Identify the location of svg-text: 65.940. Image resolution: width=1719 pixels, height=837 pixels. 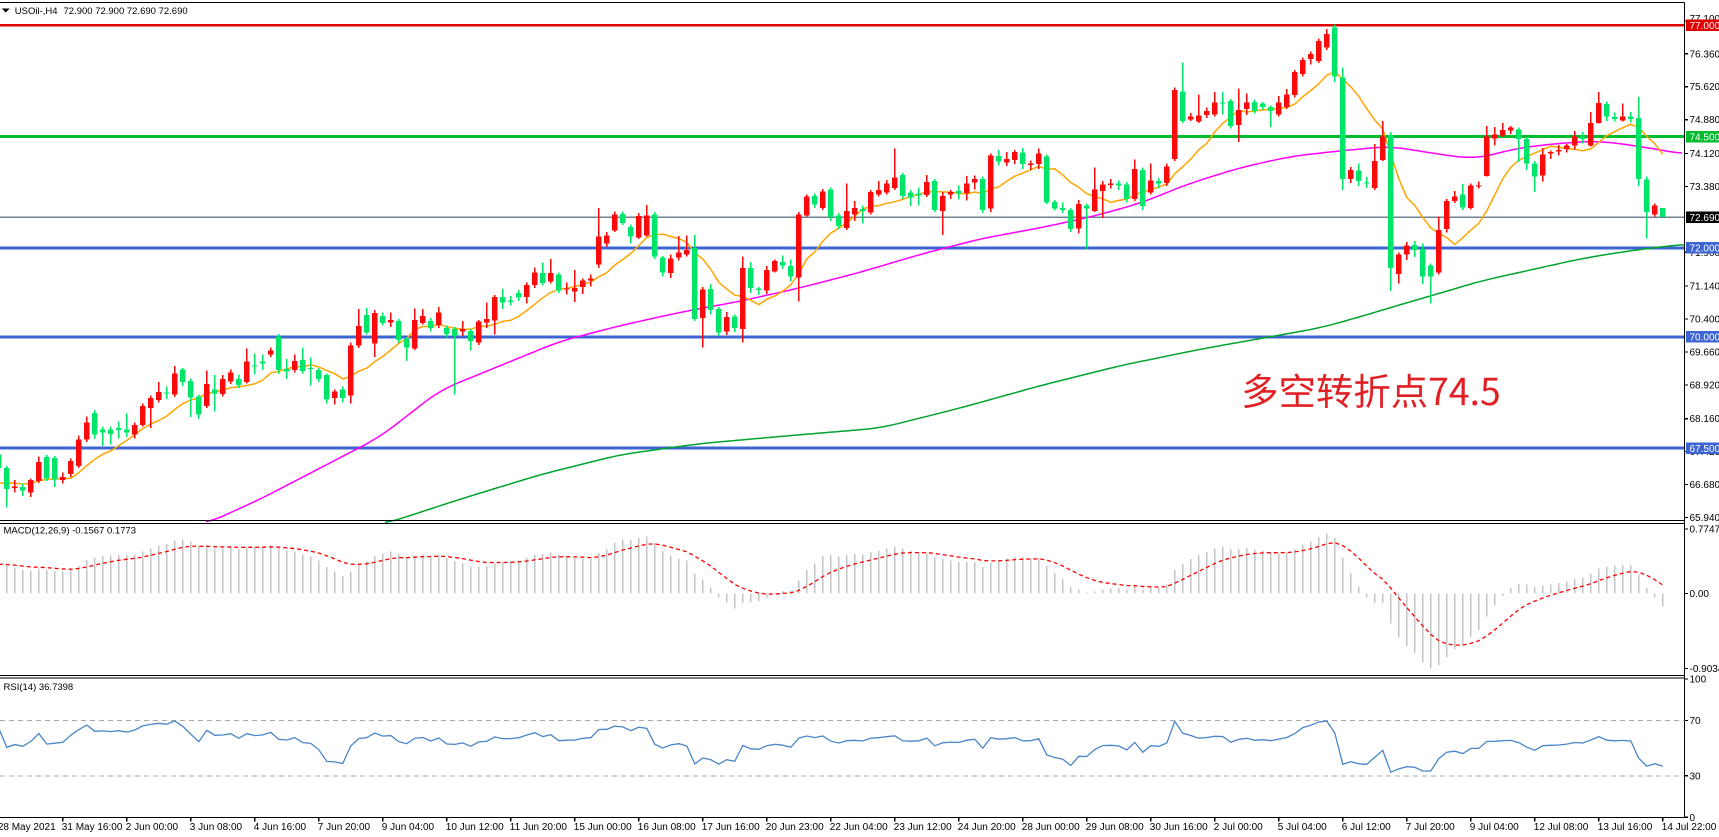
(1704, 518).